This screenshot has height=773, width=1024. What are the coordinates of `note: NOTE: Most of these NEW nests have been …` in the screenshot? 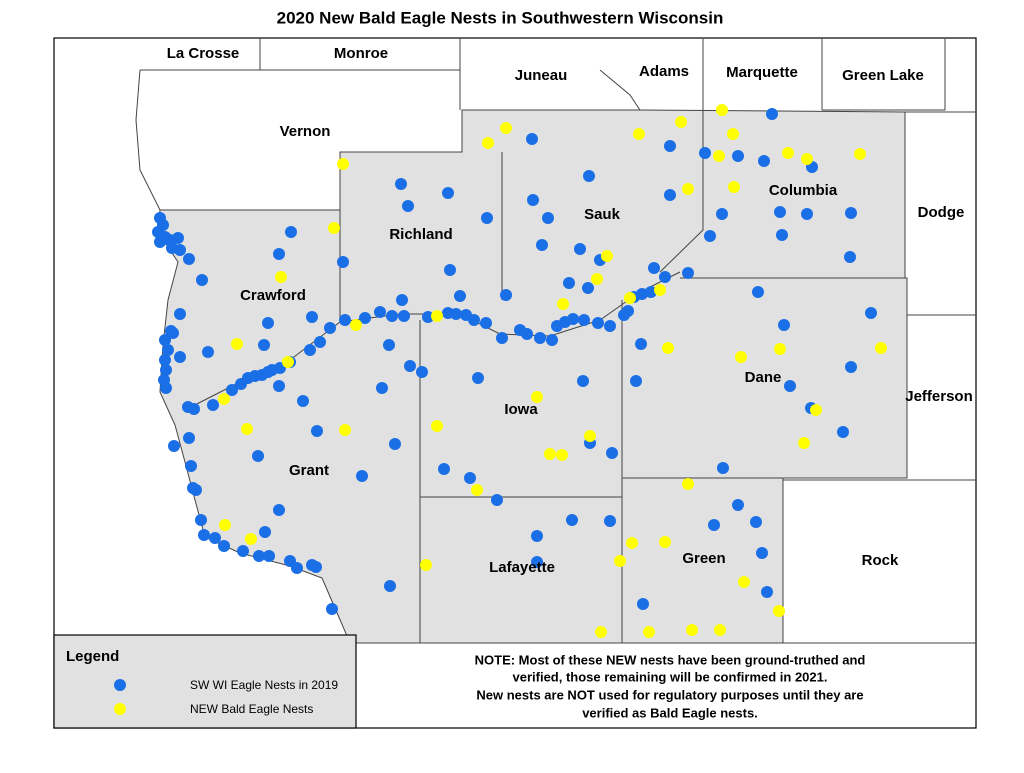 It's located at (670, 686).